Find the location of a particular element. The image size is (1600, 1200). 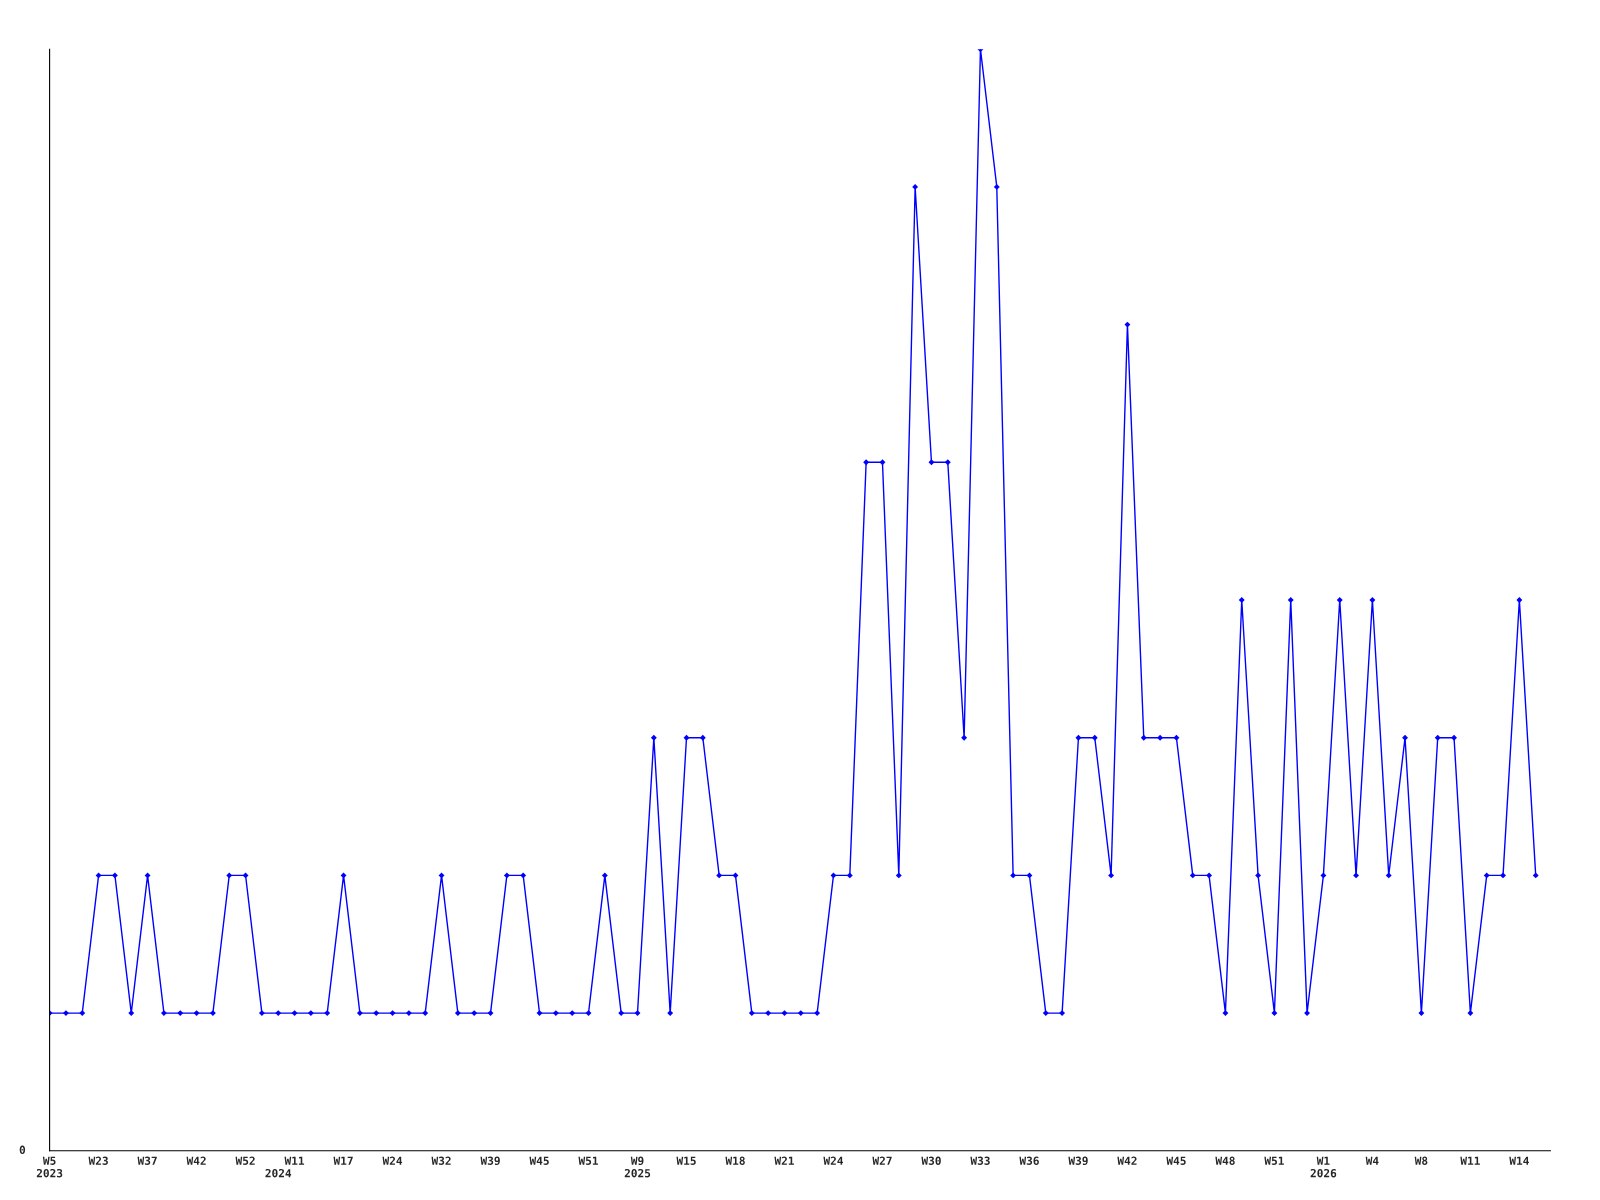

x-tick-label: W14 is located at coordinates (1519, 1160).